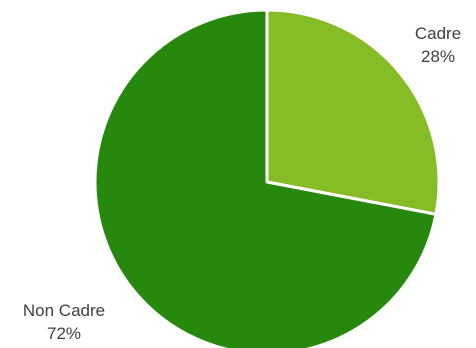 The image size is (476, 348). Describe the element at coordinates (438, 33) in the screenshot. I see `slice-label-cadre-name: Cadre` at that location.